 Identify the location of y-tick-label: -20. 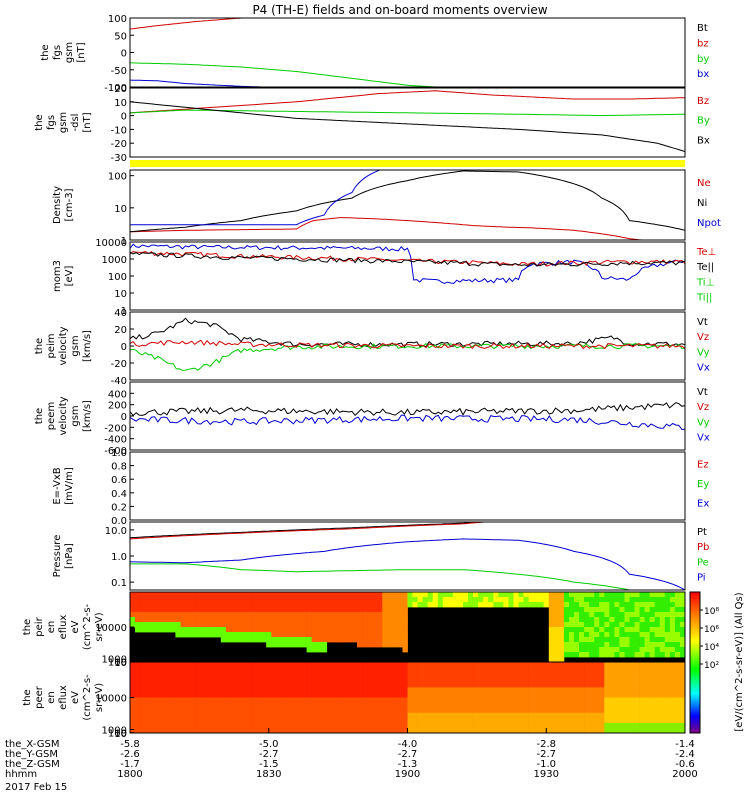
(119, 144).